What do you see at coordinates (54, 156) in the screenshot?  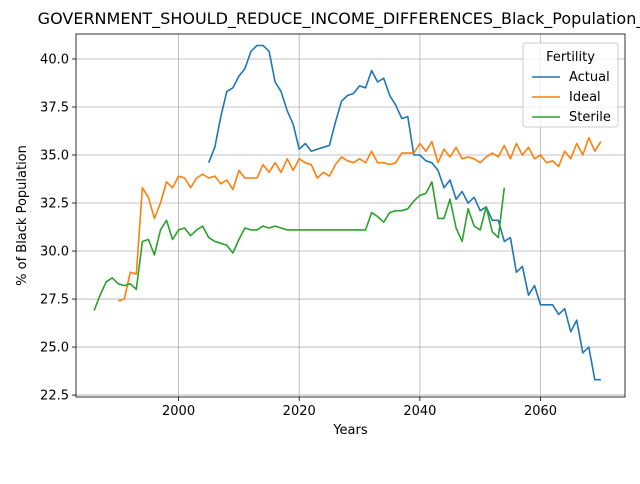 I see `y-tick-label: 35.0` at bounding box center [54, 156].